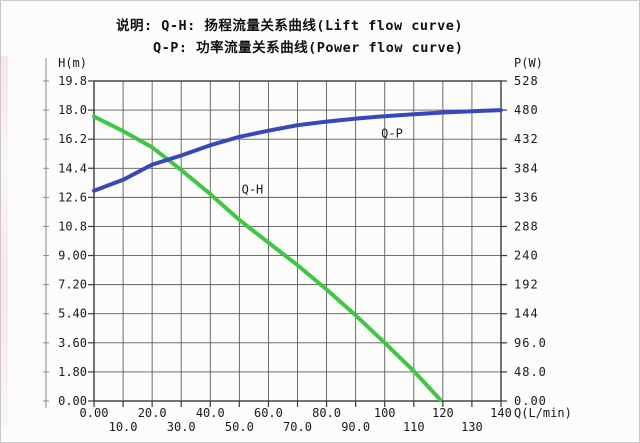 This screenshot has height=443, width=640. Describe the element at coordinates (268, 413) in the screenshot. I see `x-axis-tick-label: 60.0` at that location.